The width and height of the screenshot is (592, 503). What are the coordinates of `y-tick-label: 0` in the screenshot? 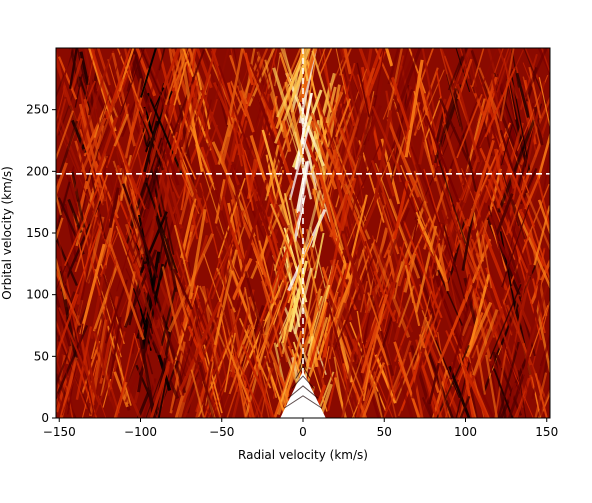 It's located at (45, 418).